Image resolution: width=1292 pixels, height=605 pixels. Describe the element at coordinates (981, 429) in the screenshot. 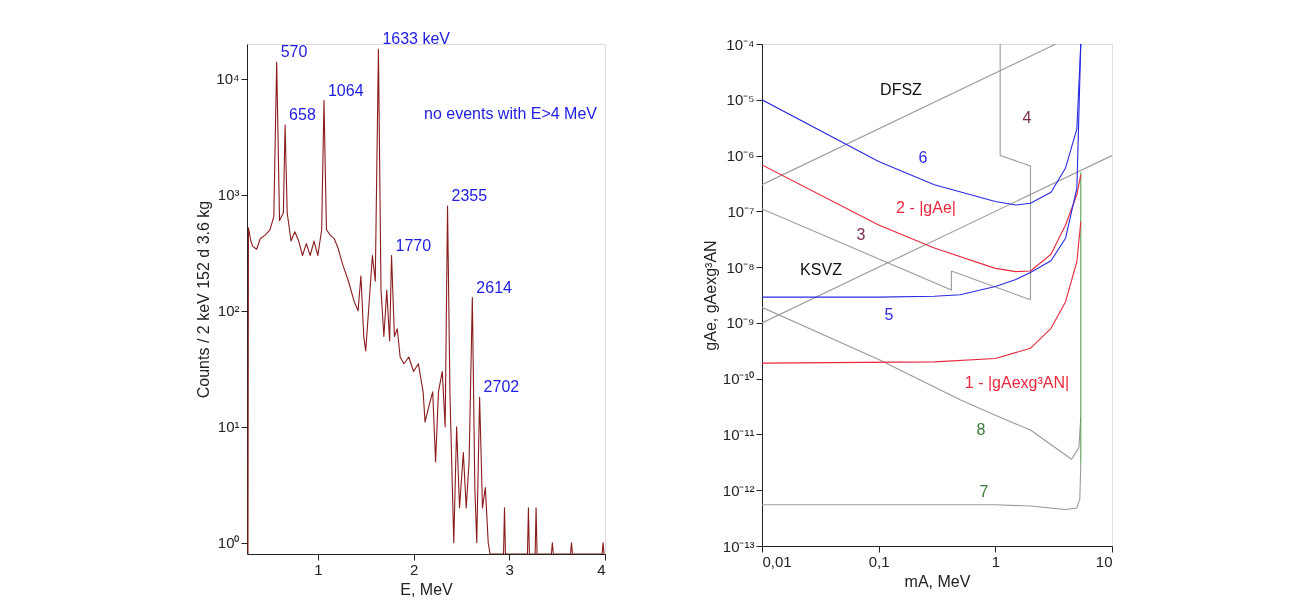

I see `annotation: 8` at that location.